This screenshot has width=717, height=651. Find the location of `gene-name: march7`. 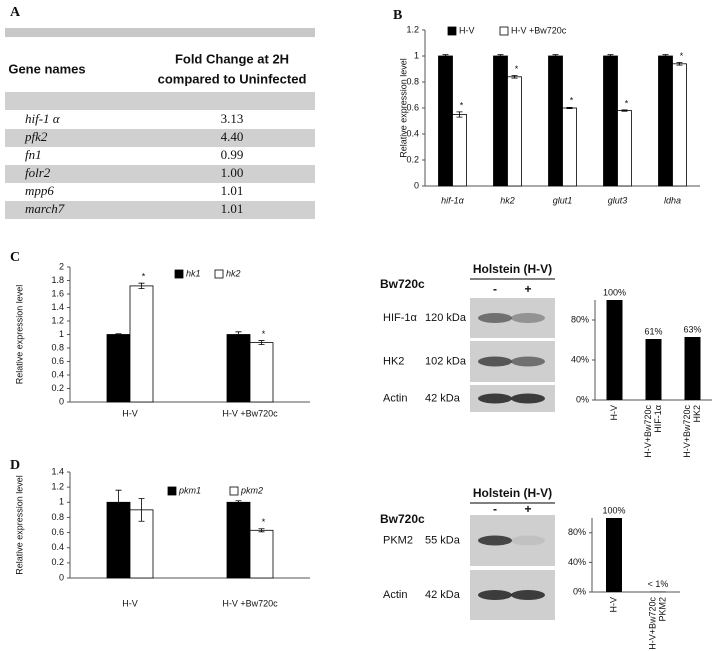

gene-name: march7 is located at coordinates (45, 208).